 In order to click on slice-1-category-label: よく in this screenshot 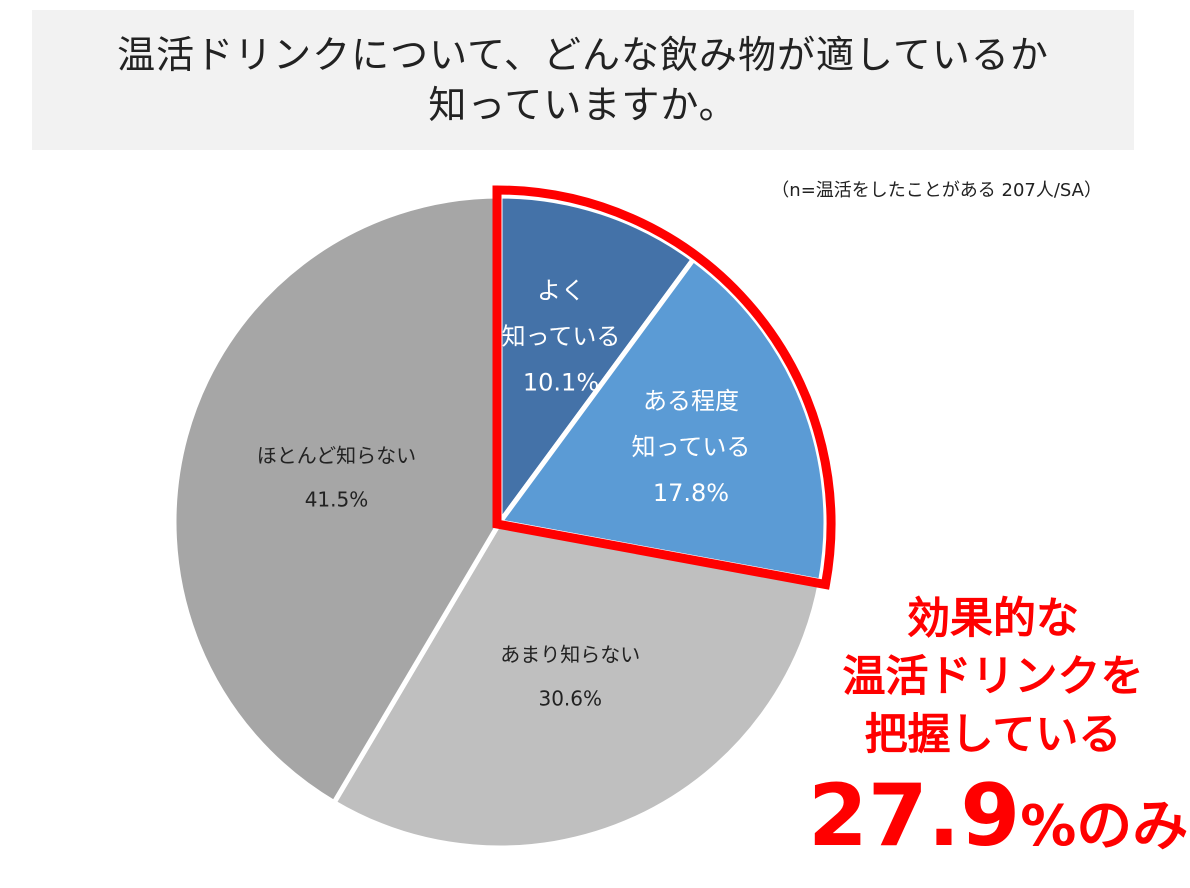, I will do `click(561, 291)`.